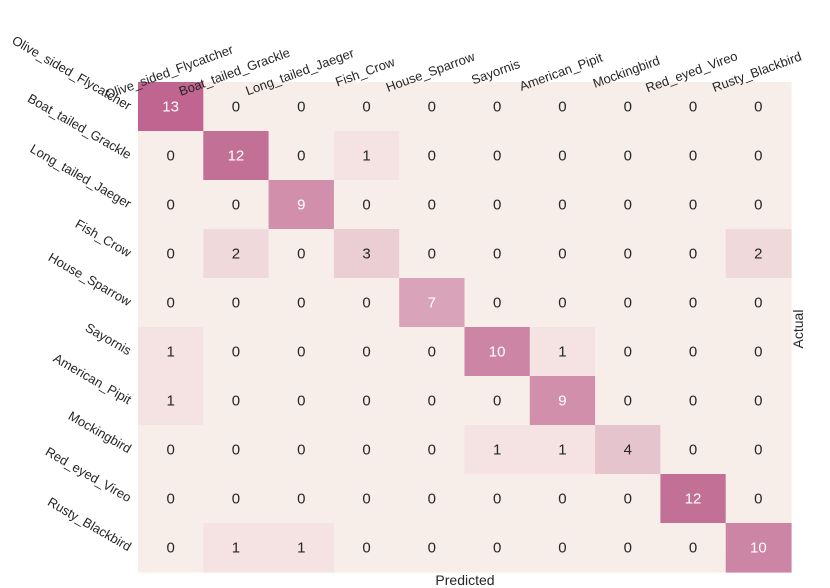  I want to click on heatmap-cell-r3-c6, so click(562, 254).